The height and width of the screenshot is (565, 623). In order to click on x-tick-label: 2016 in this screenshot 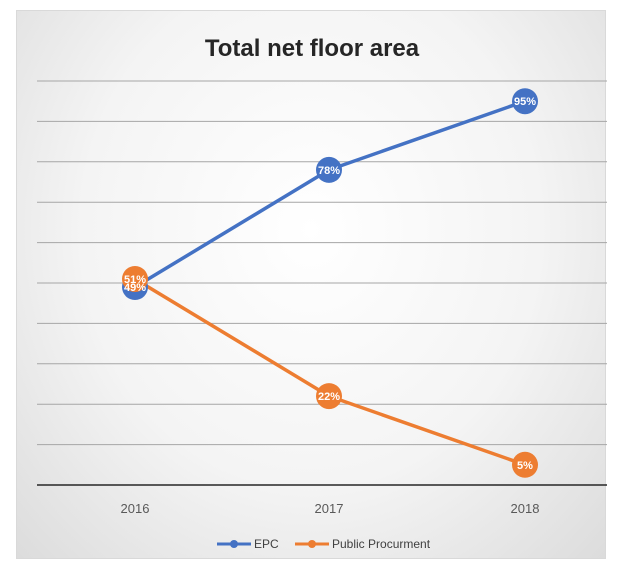, I will do `click(135, 508)`.